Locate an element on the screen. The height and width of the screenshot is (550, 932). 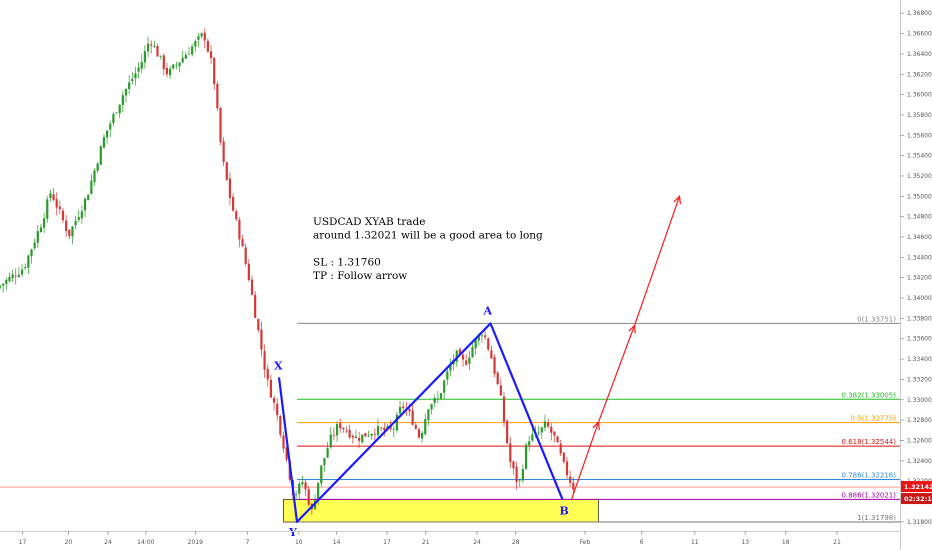
time-tick-label: Feb is located at coordinates (585, 542).